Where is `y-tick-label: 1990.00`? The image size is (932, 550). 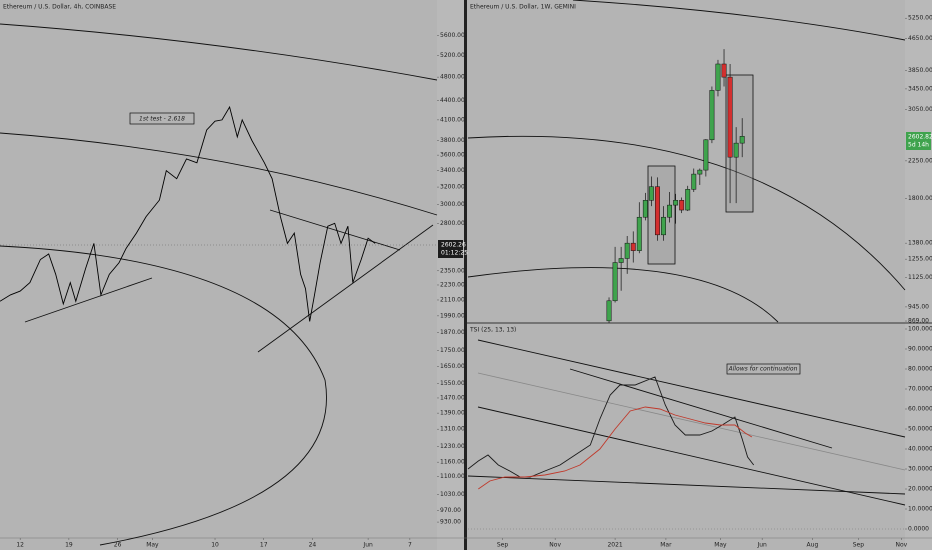 y-tick-label: 1990.00 is located at coordinates (452, 315).